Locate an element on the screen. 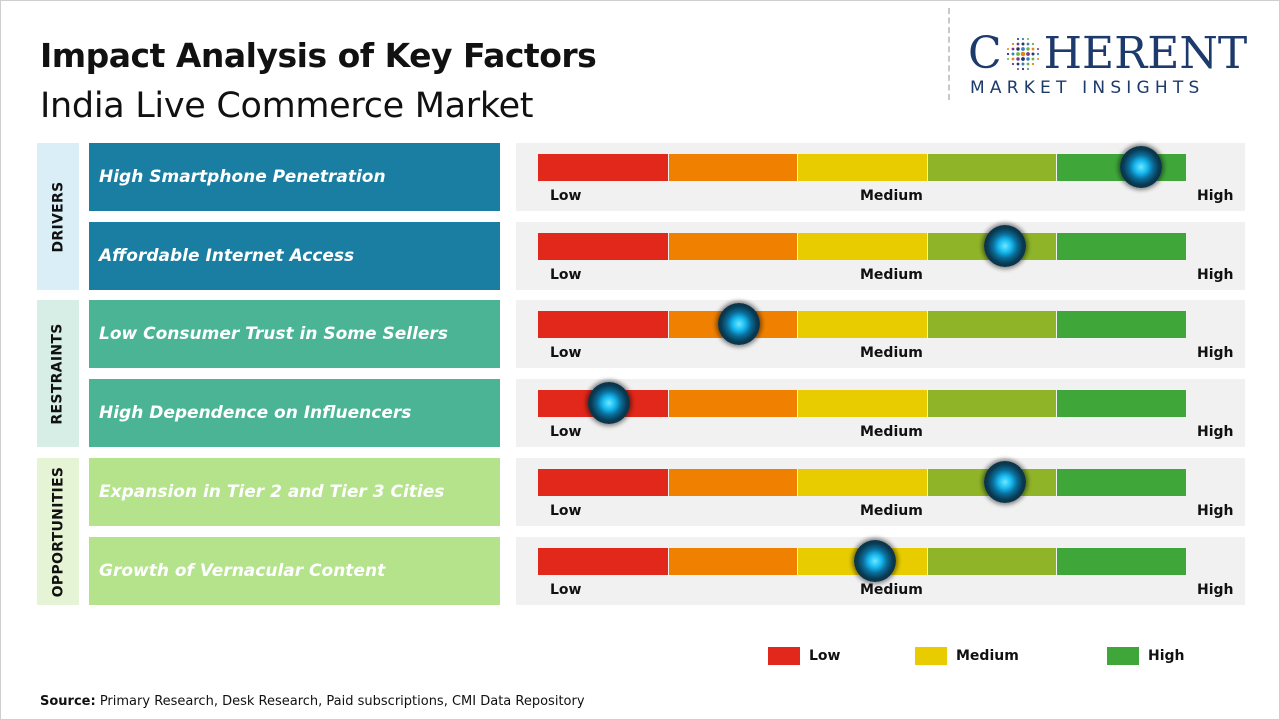 The image size is (1280, 720). factor-label: High Dependence on Influencers is located at coordinates (294, 413).